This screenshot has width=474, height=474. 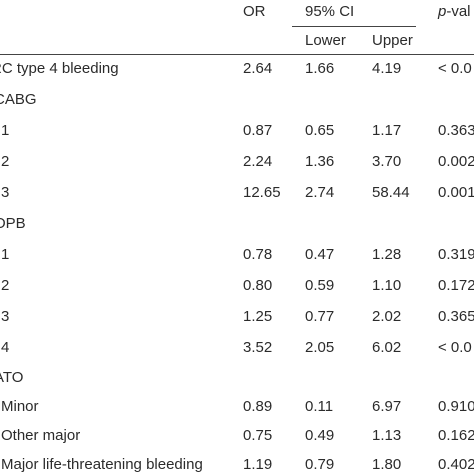 What do you see at coordinates (391, 192) in the screenshot?
I see `row-upper: 58.44` at bounding box center [391, 192].